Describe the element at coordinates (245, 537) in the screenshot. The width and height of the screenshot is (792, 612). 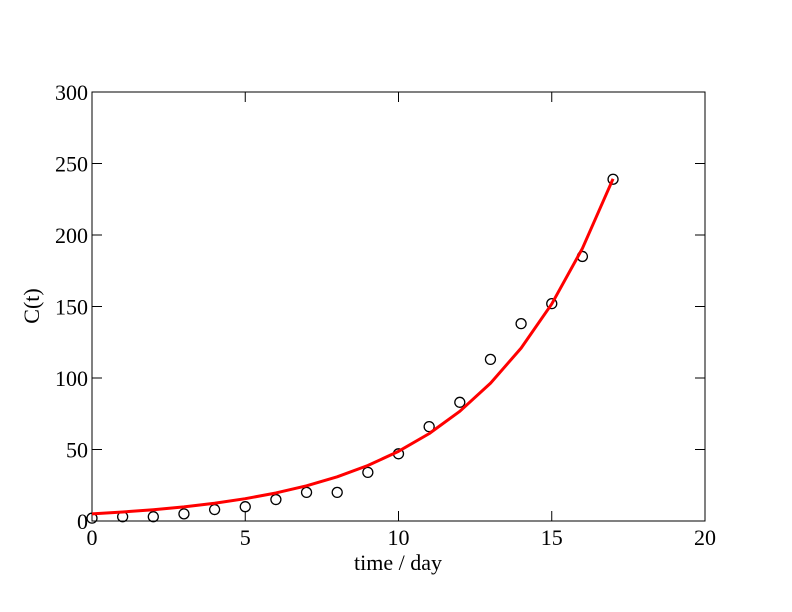
I see `x-tick-label: 5` at that location.